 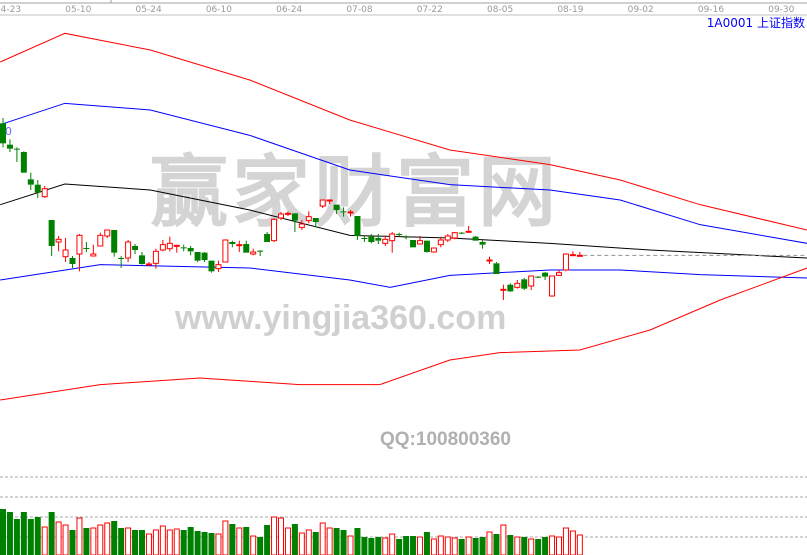 I want to click on x-tick-label: 07-22, so click(x=430, y=10).